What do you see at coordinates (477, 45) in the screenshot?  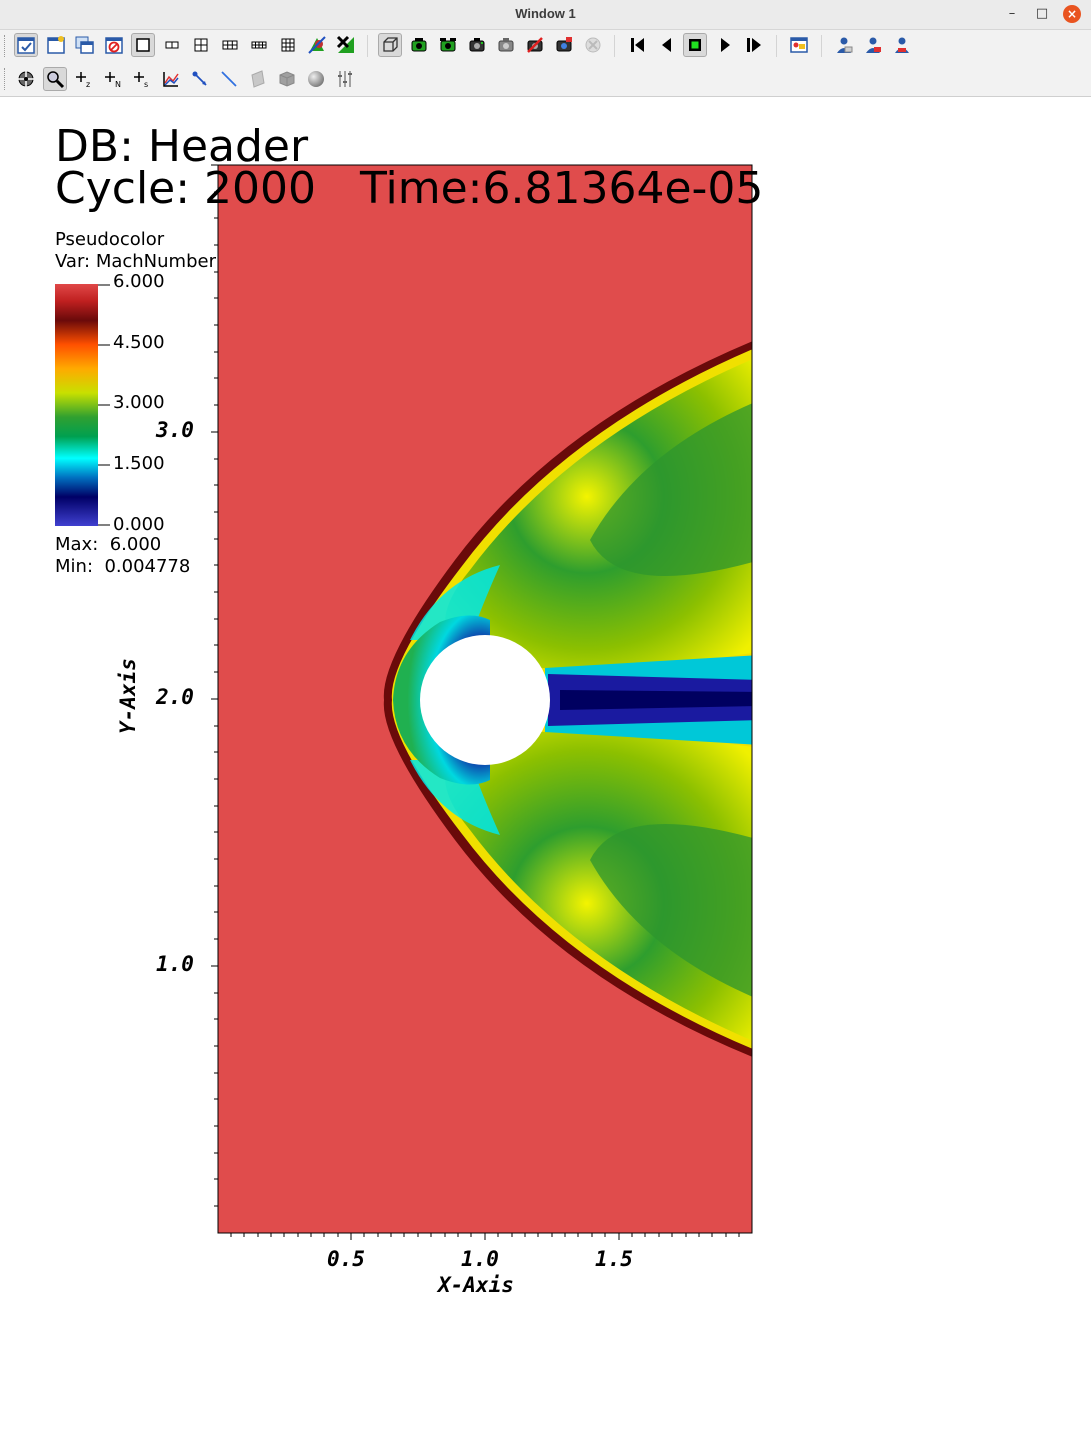 I see `camera-icon` at bounding box center [477, 45].